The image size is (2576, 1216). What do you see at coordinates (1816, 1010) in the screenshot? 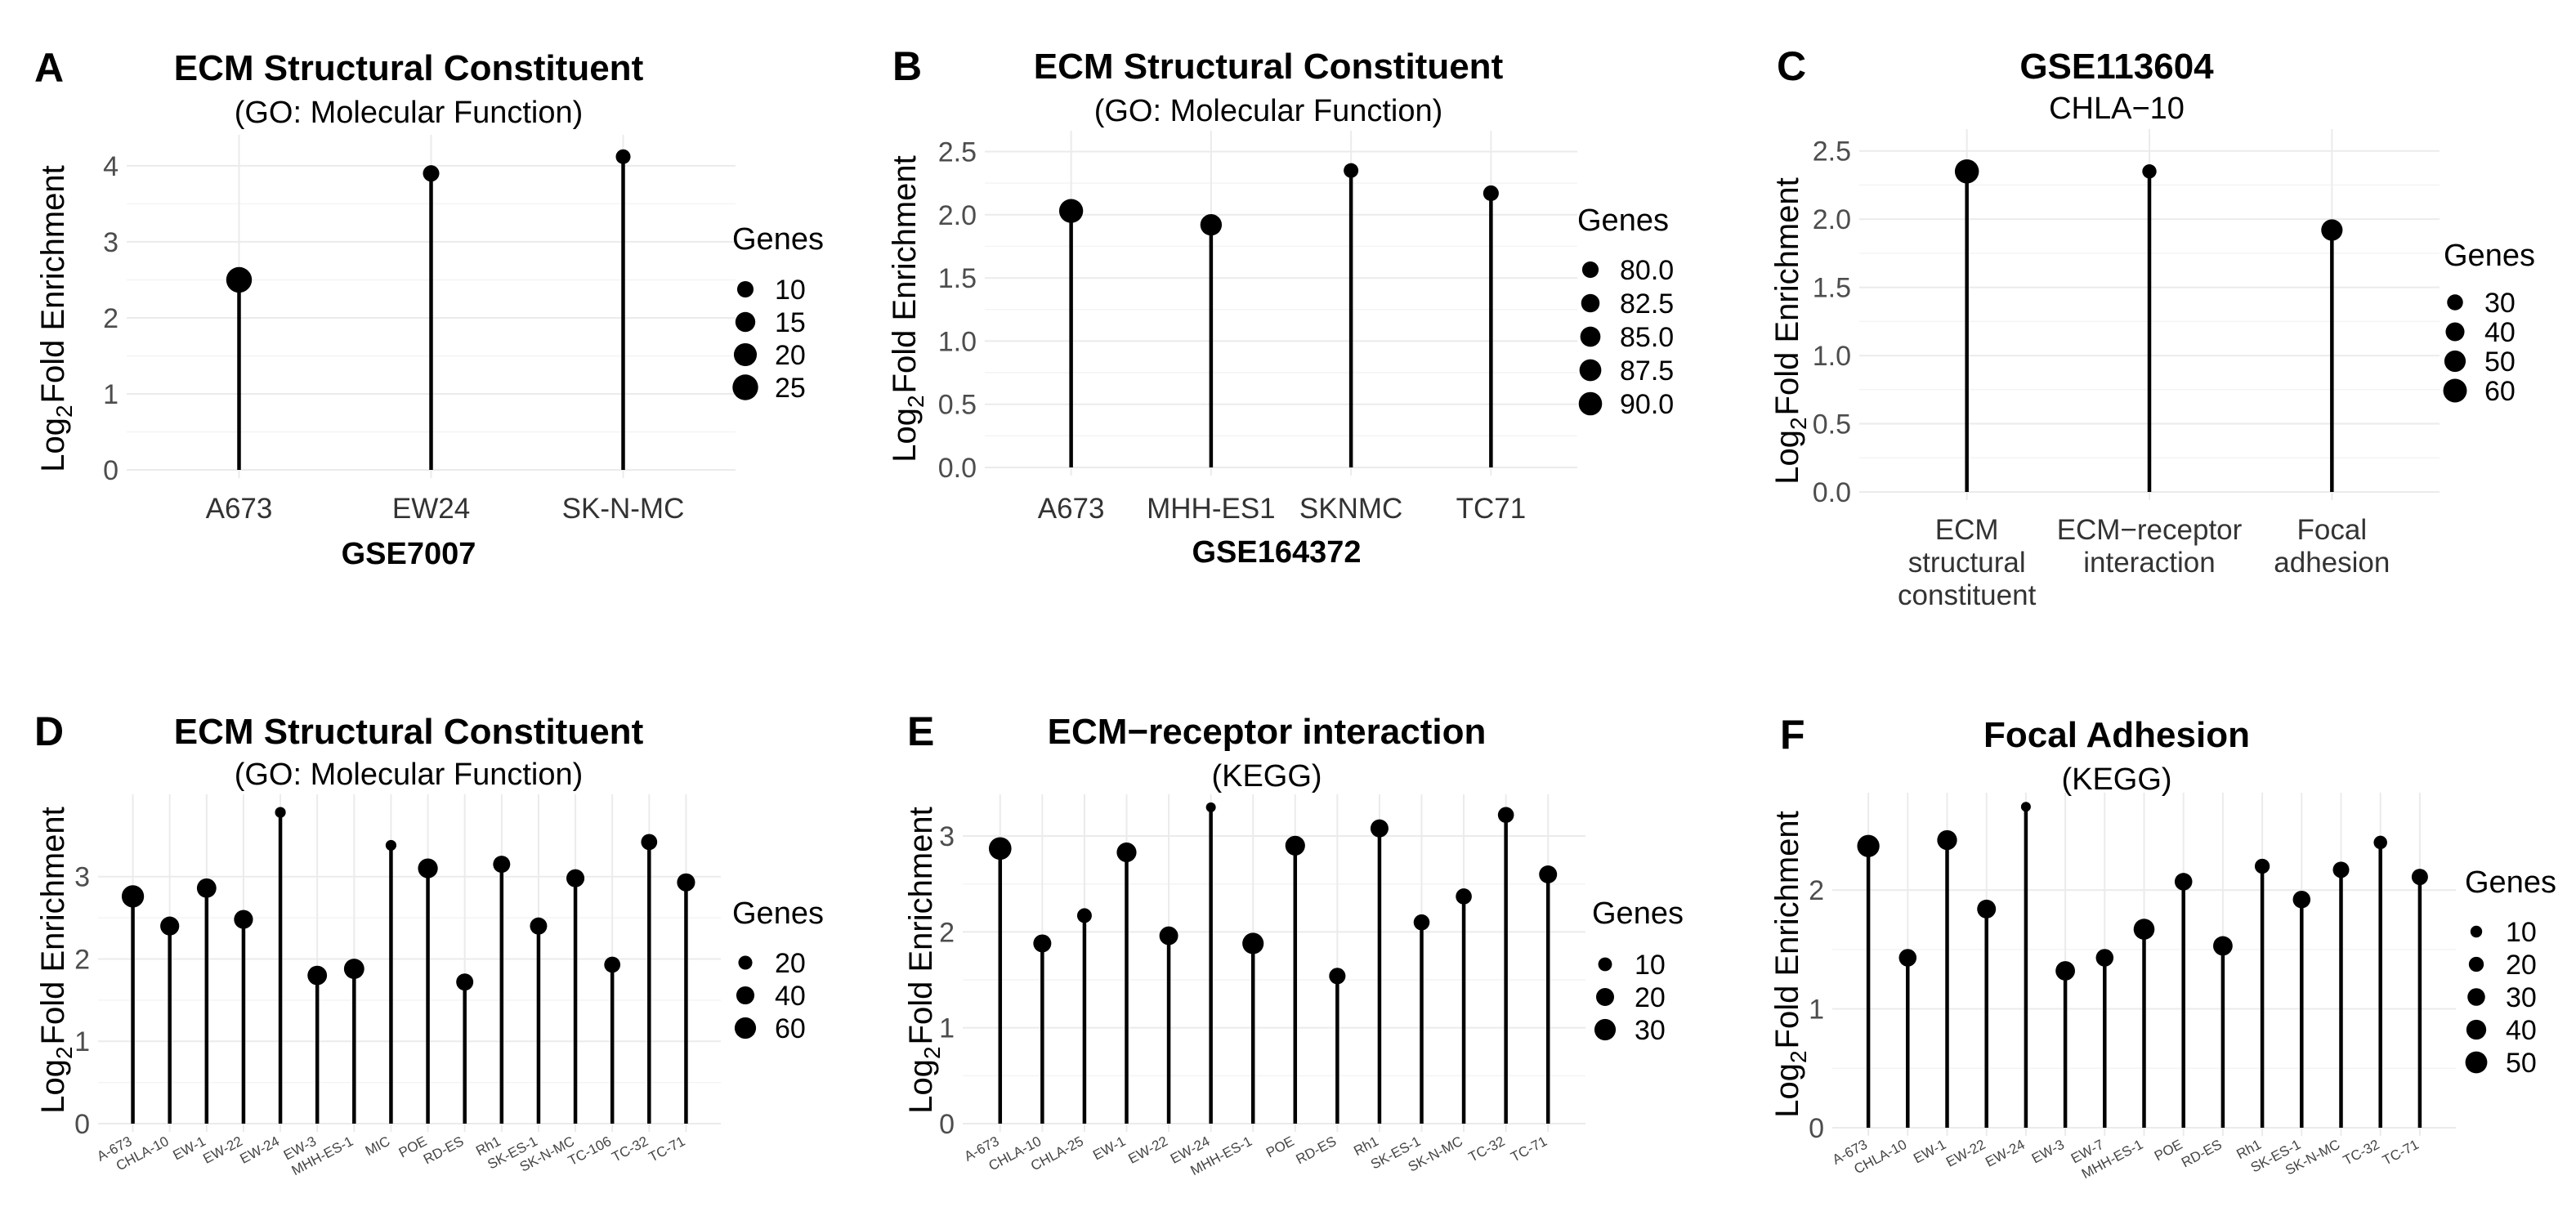
I see `y-tick-label: 1` at bounding box center [1816, 1010].